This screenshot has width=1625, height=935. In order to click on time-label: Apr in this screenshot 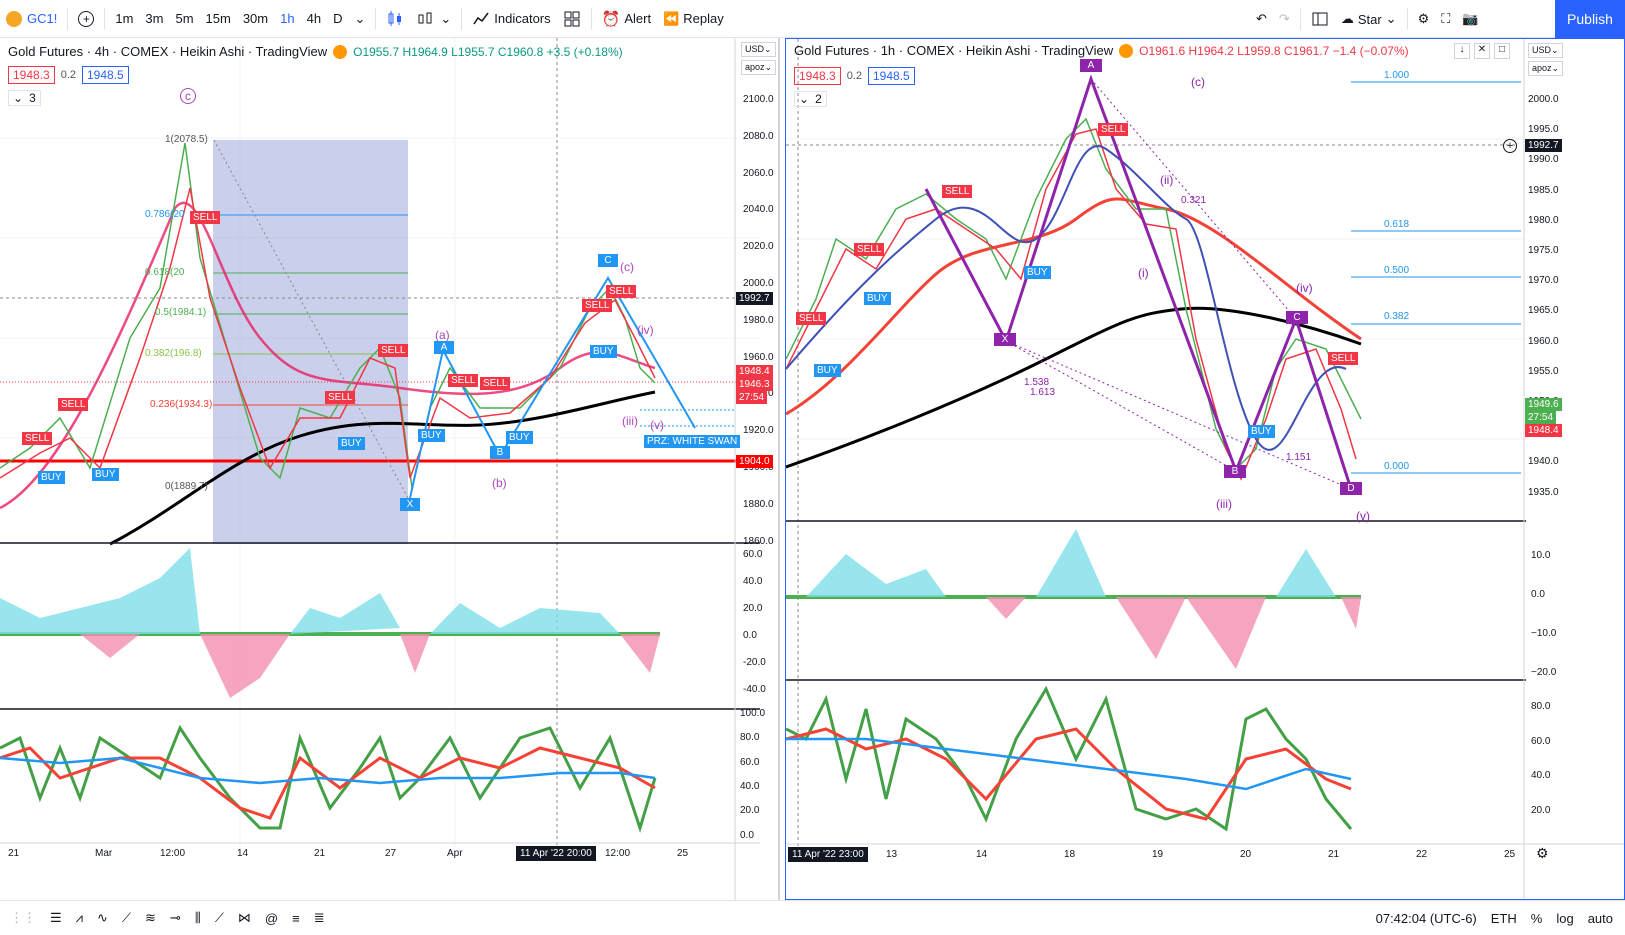, I will do `click(455, 853)`.